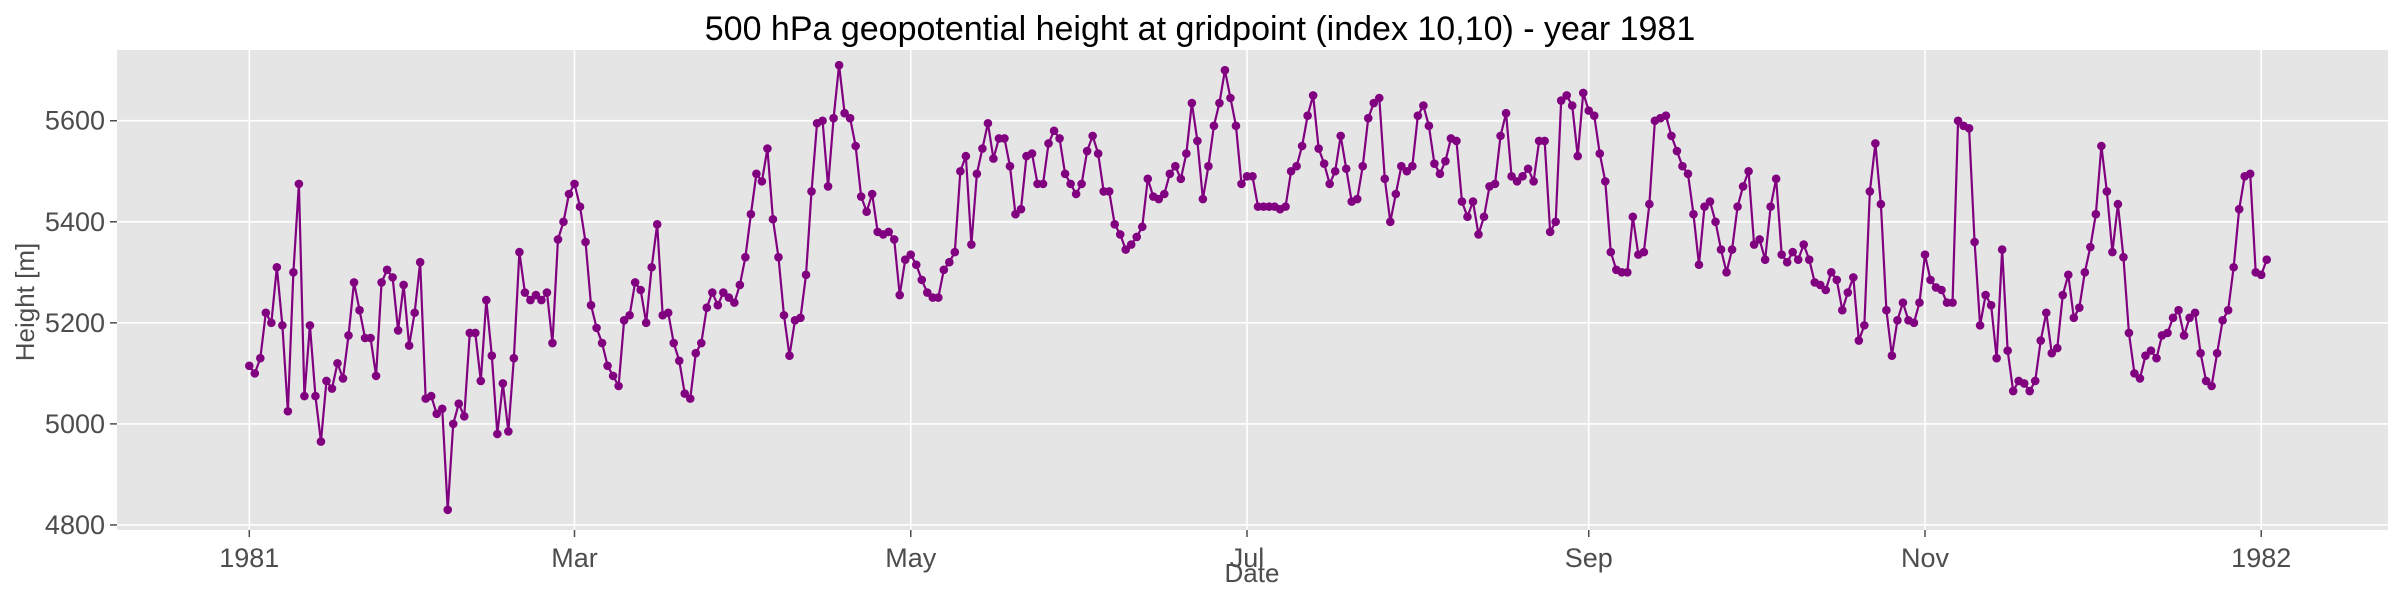 This screenshot has height=600, width=2400. Describe the element at coordinates (911, 558) in the screenshot. I see `x-tick-label: May` at that location.